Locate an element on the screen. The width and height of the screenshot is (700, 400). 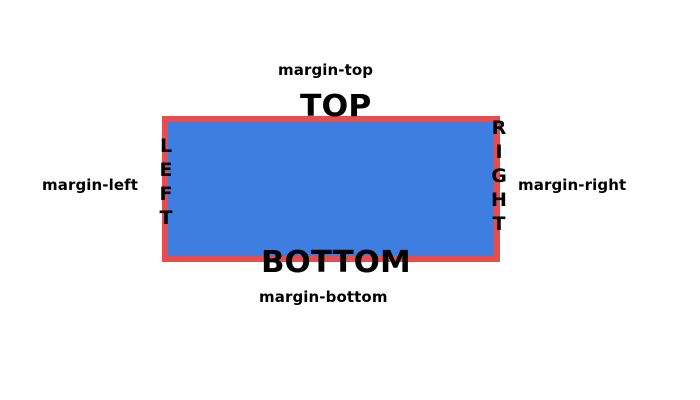
right-letter-i: I is located at coordinates (499, 152).